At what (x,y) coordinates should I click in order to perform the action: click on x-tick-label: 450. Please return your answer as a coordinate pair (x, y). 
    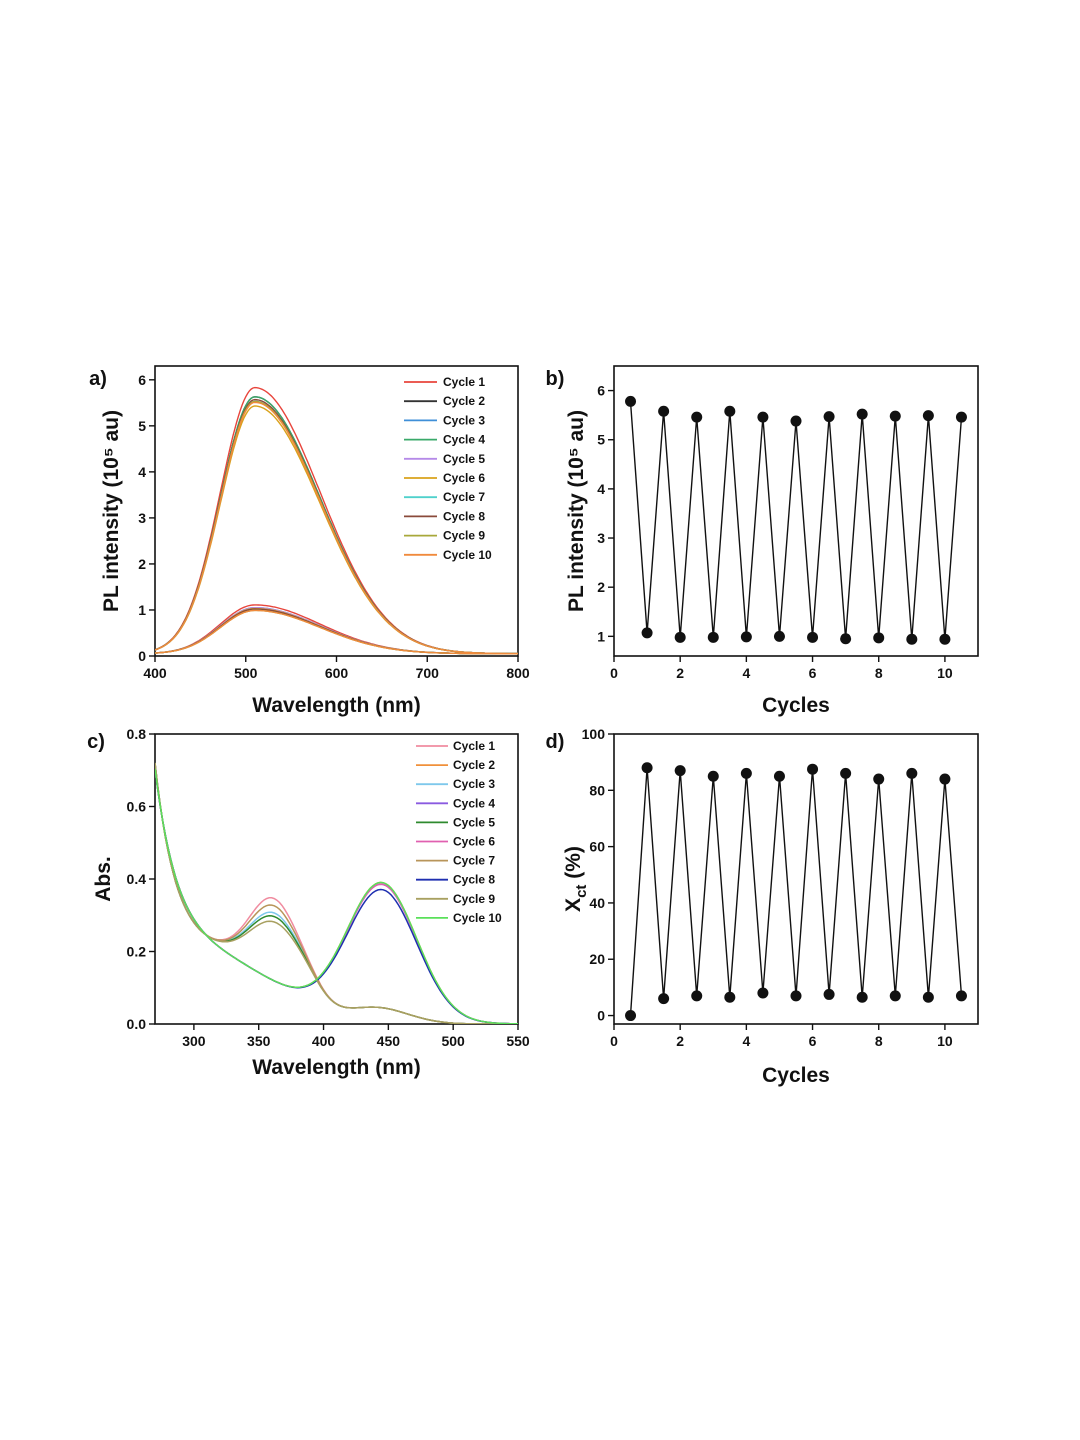
    Looking at the image, I should click on (389, 1041).